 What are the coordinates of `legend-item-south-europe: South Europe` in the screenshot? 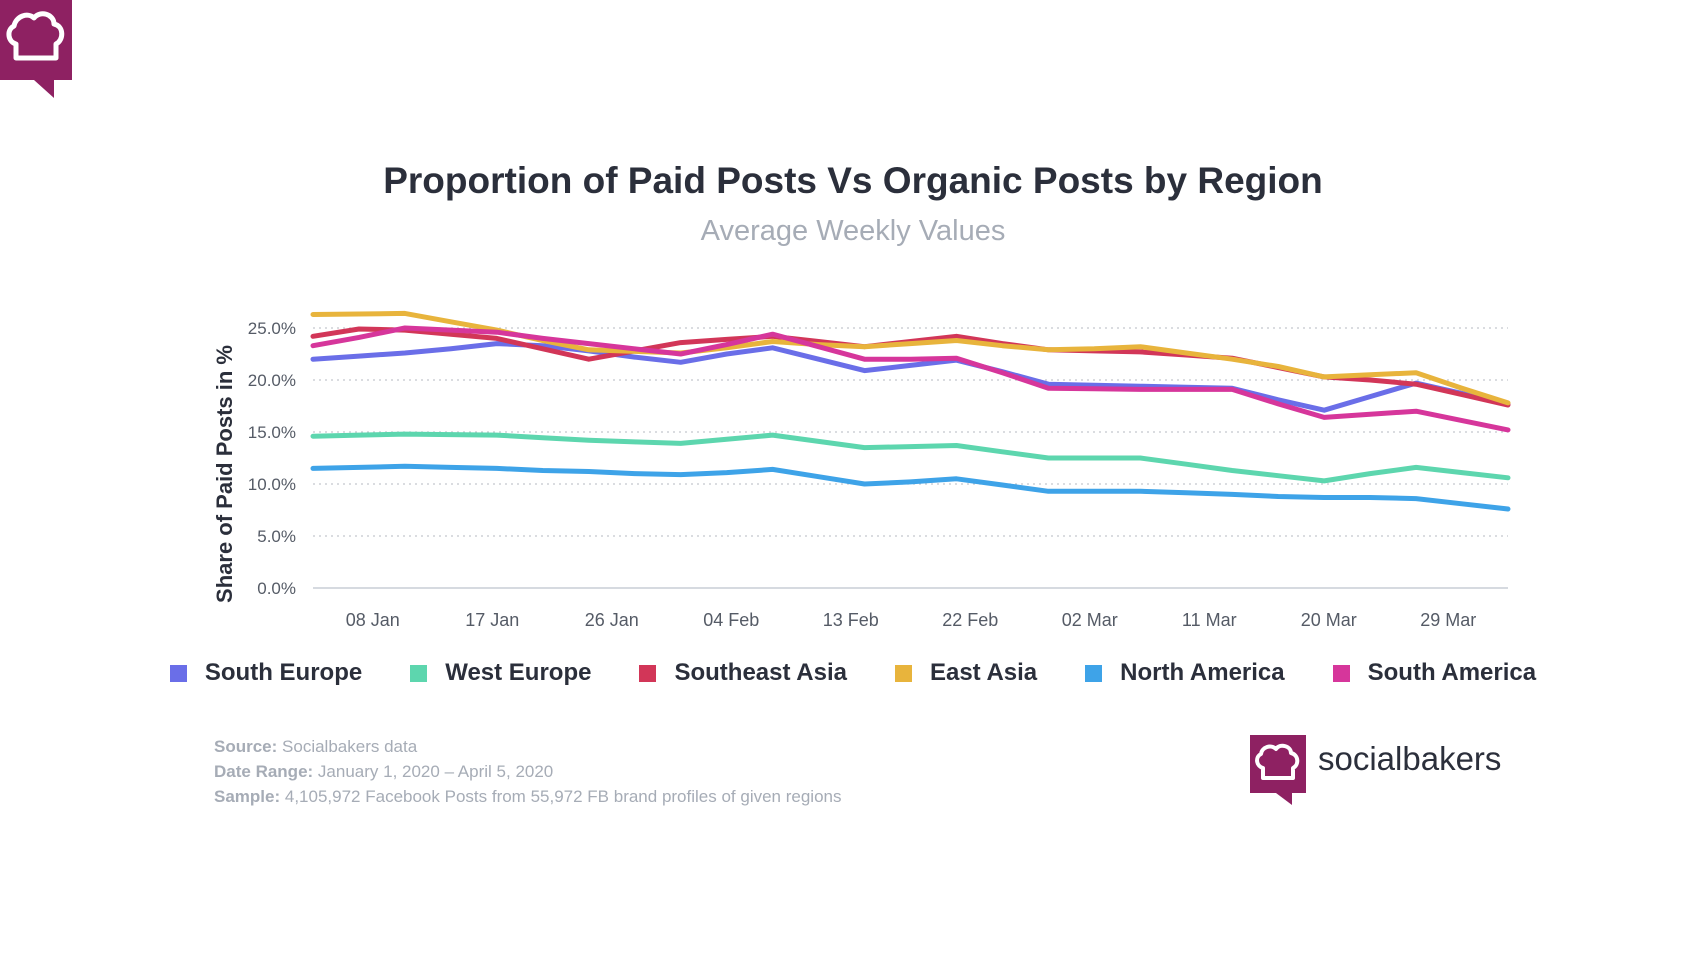 It's located at (266, 673).